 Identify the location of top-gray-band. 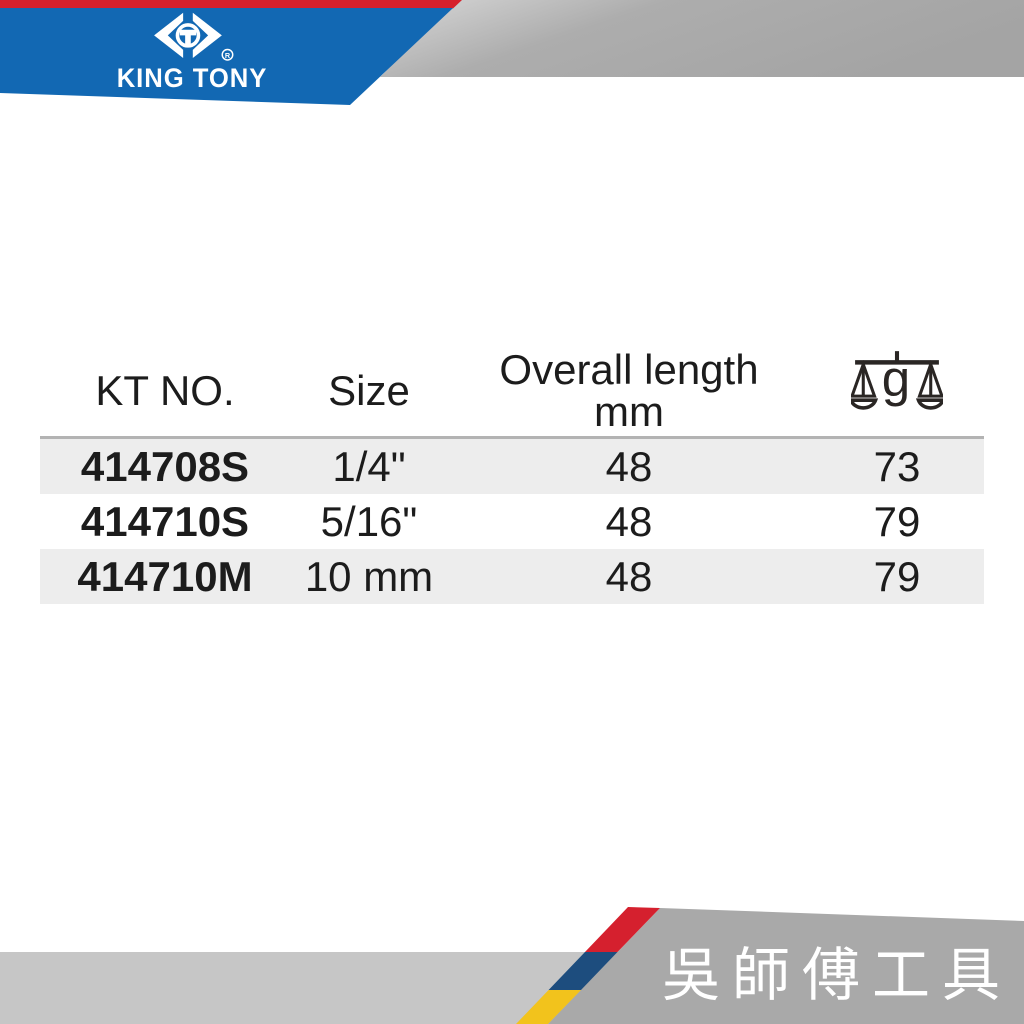
(702, 38).